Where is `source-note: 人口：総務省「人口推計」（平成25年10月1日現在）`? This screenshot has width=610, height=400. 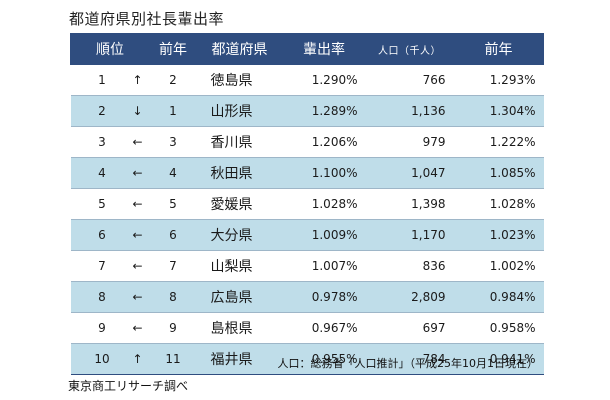
source-note: 人口：総務省「人口推計」（平成25年10月1日現在） is located at coordinates (408, 363).